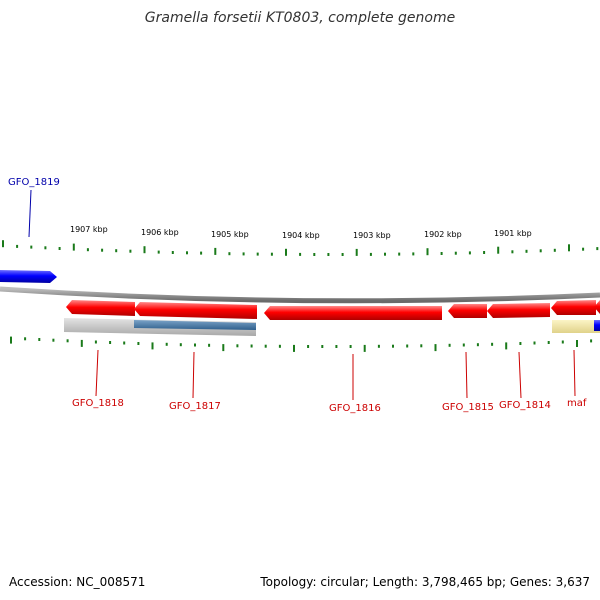 Image resolution: width=600 pixels, height=600 pixels. I want to click on accession-text: Accession: NC_008571, so click(77, 582).